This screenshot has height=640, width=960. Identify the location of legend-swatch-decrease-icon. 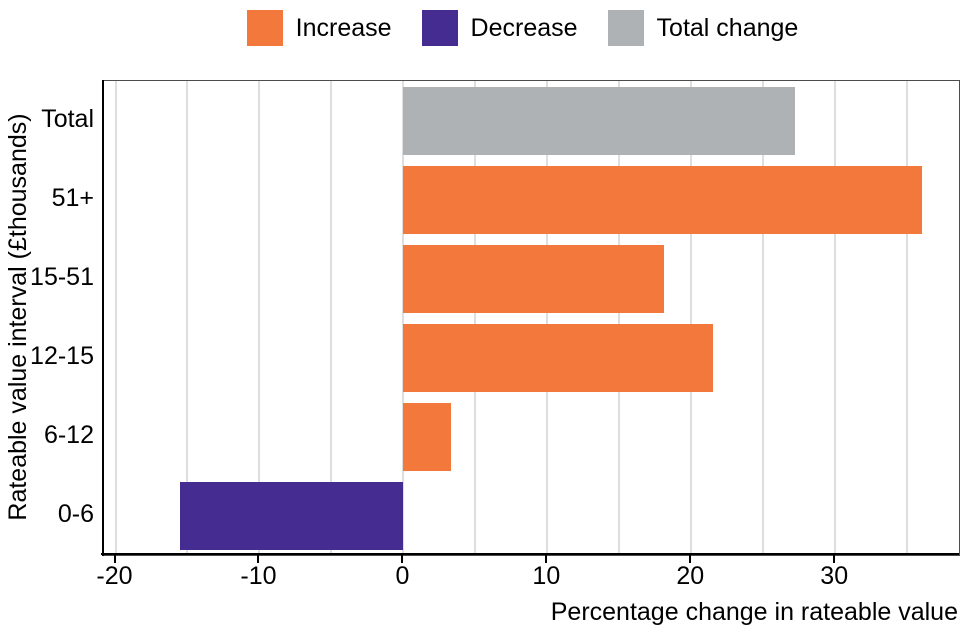
(439, 28).